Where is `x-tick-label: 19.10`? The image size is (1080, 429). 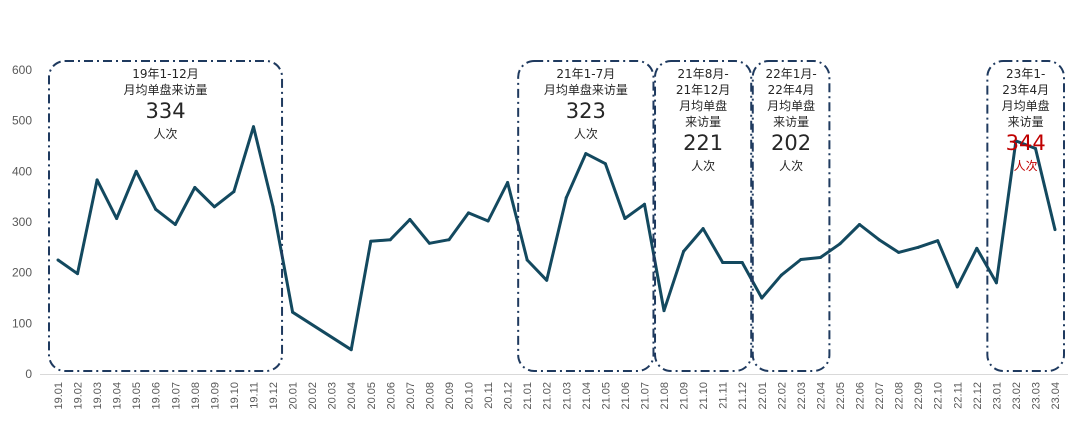
x-tick-label: 19.10 is located at coordinates (235, 396).